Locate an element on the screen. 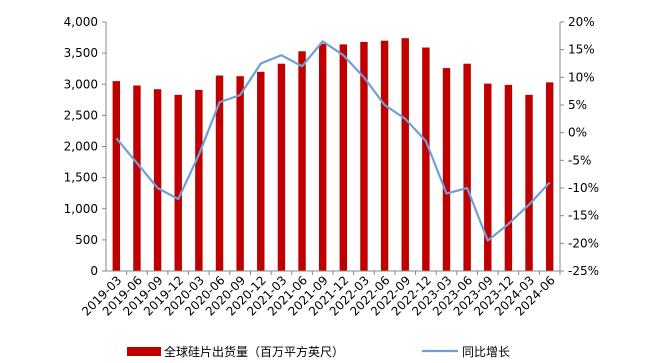  left-tick-label: 2,000 is located at coordinates (81, 147).